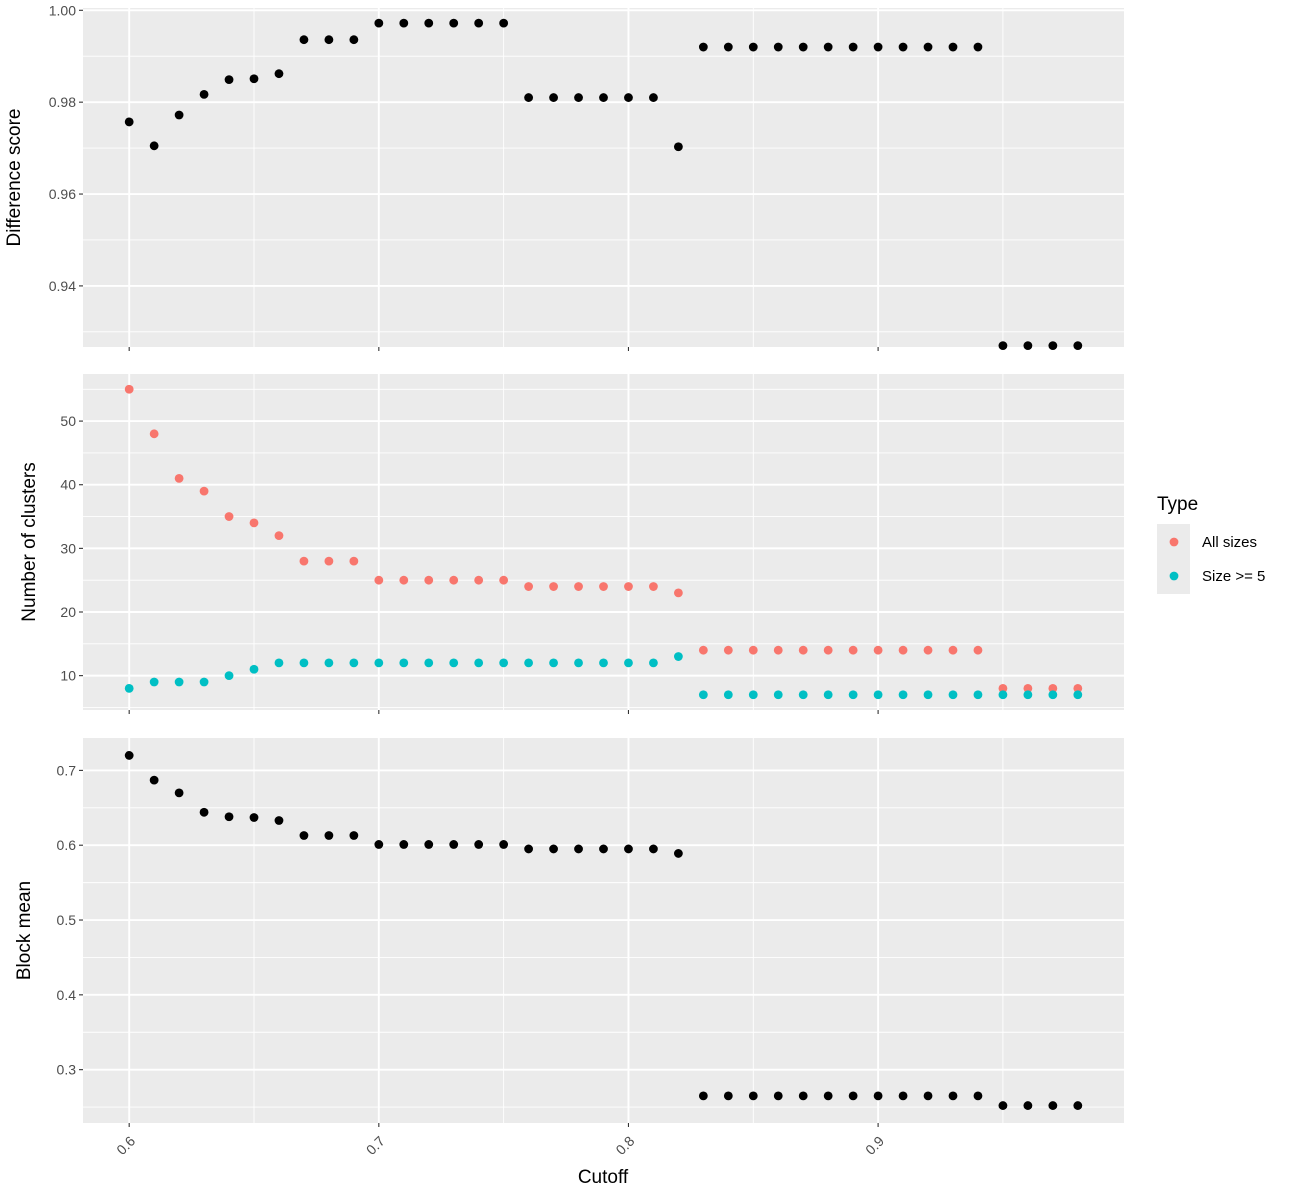 Image resolution: width=1300 pixels, height=1200 pixels. Describe the element at coordinates (29, 541) in the screenshot. I see `y-axis-title: Number of clusters` at that location.